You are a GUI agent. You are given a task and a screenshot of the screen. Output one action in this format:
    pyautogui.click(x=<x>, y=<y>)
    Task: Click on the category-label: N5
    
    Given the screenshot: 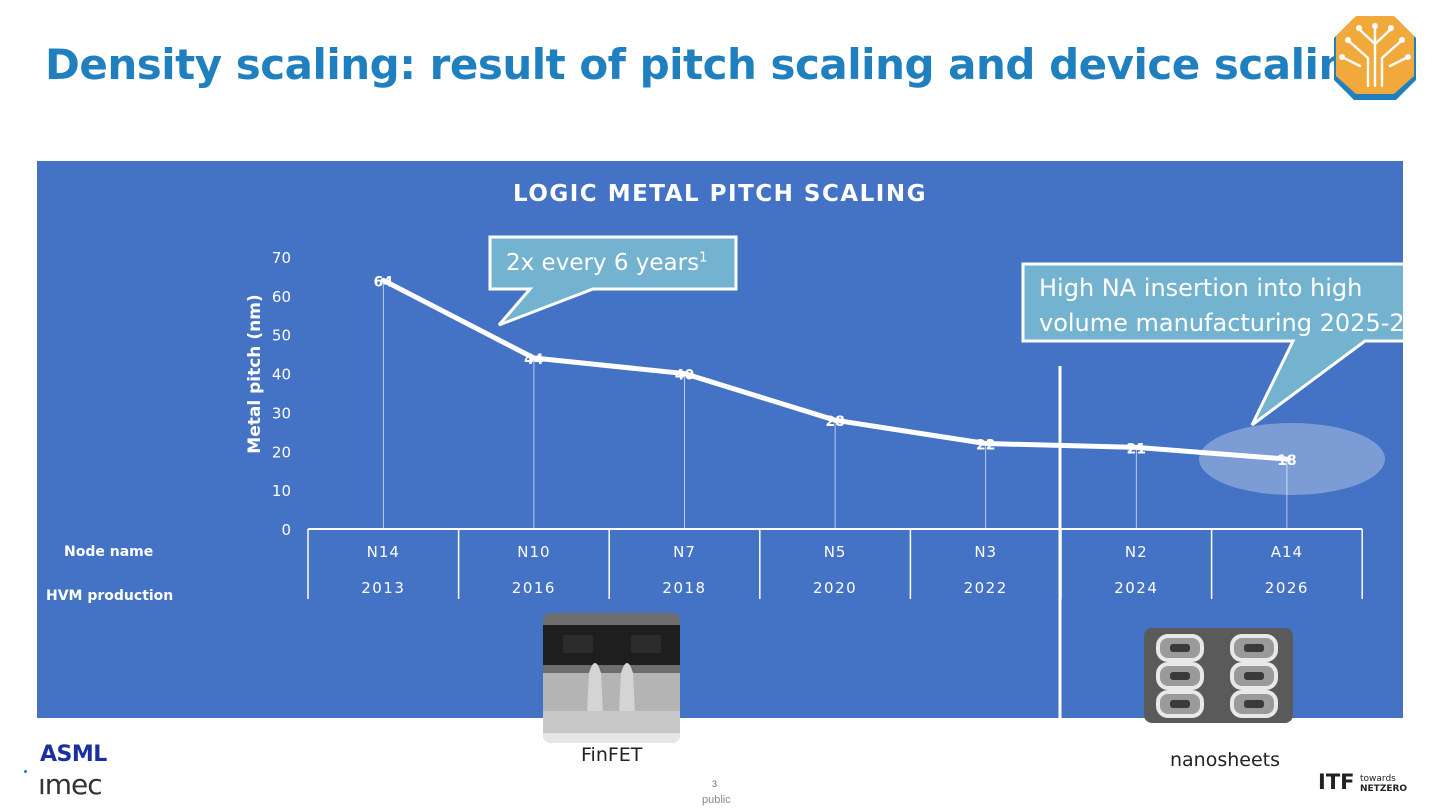 What is the action you would take?
    pyautogui.click(x=835, y=552)
    